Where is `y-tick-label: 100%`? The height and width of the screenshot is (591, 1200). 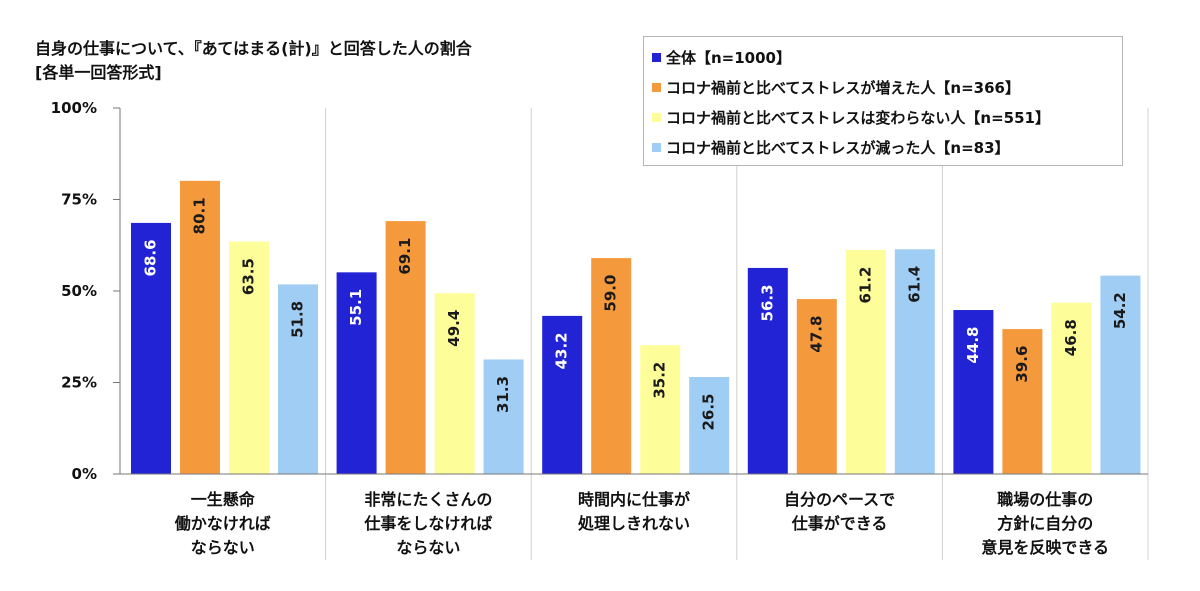 y-tick-label: 100% is located at coordinates (74, 108).